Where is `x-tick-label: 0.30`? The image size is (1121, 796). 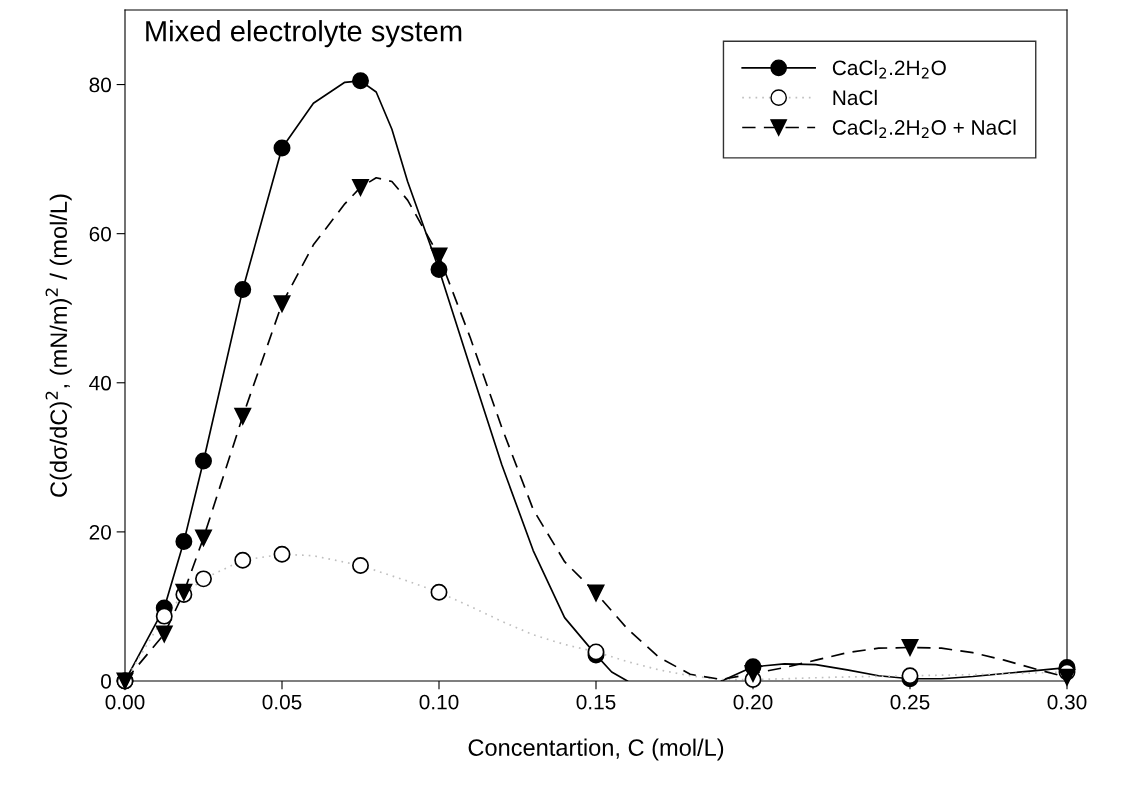
x-tick-label: 0.30 is located at coordinates (1067, 702).